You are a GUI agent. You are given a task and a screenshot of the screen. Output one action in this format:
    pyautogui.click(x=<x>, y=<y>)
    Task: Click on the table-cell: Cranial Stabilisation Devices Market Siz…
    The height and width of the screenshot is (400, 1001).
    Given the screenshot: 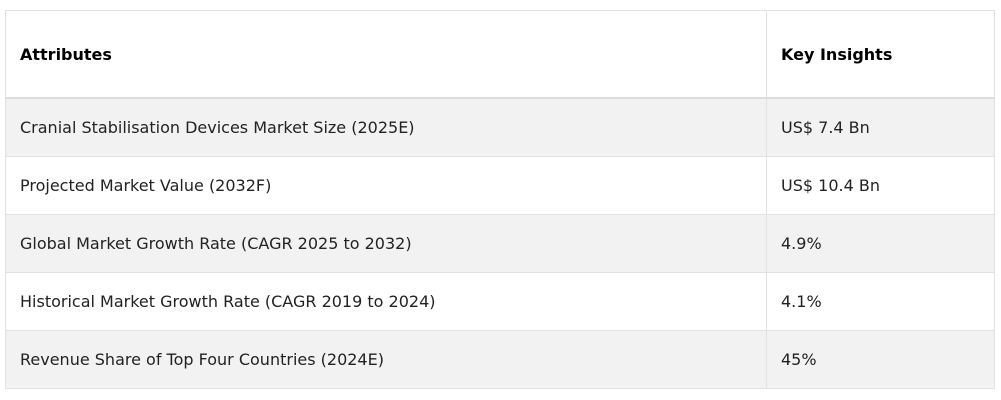 What is the action you would take?
    pyautogui.click(x=386, y=127)
    